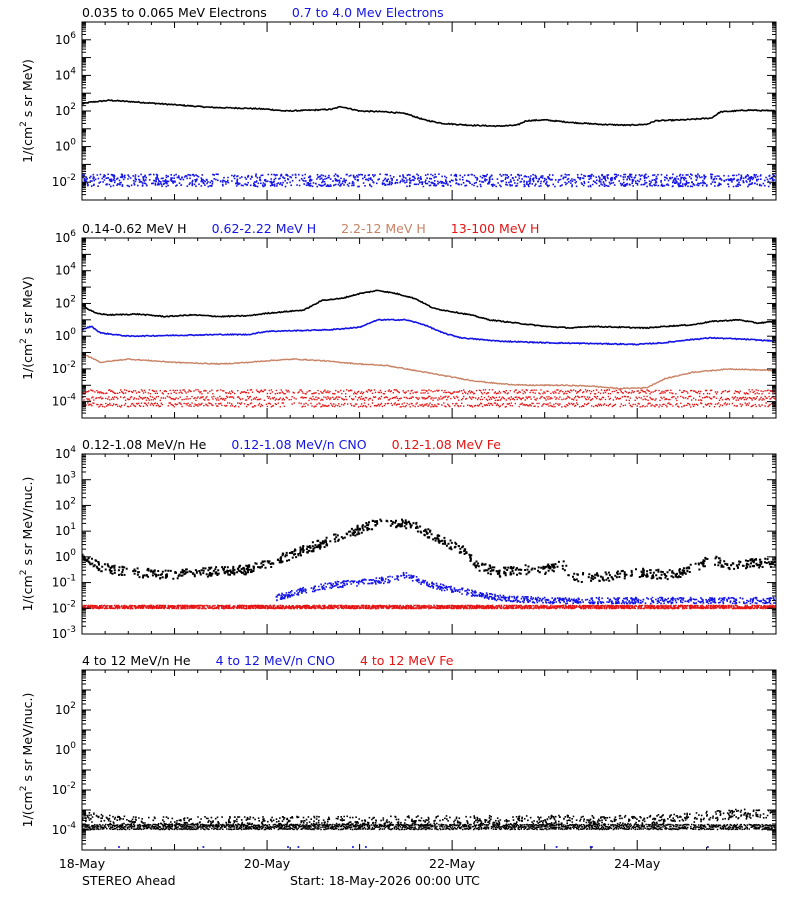  Describe the element at coordinates (65, 530) in the screenshot. I see `y-tick-label: 10¹` at that location.